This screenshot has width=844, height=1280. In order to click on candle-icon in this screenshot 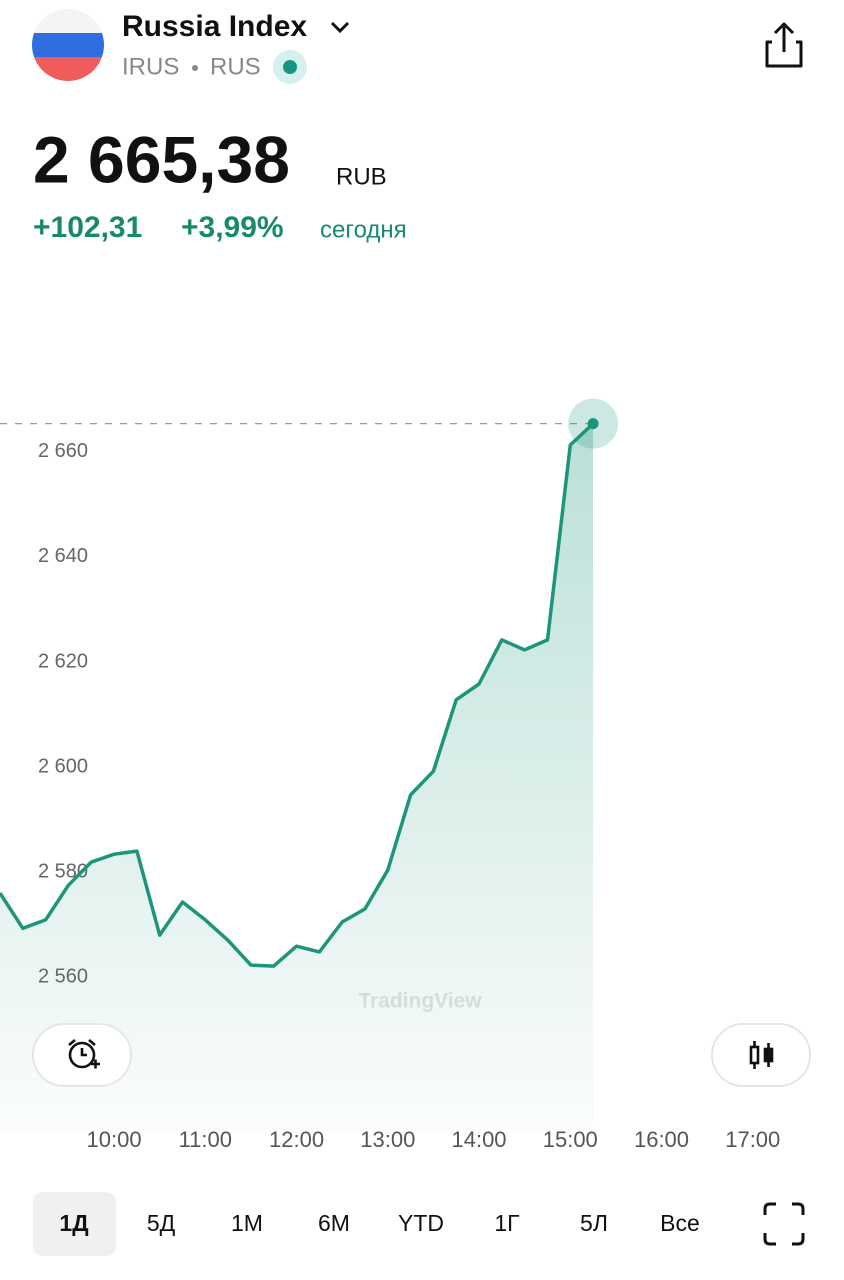, I will do `click(761, 1055)`.